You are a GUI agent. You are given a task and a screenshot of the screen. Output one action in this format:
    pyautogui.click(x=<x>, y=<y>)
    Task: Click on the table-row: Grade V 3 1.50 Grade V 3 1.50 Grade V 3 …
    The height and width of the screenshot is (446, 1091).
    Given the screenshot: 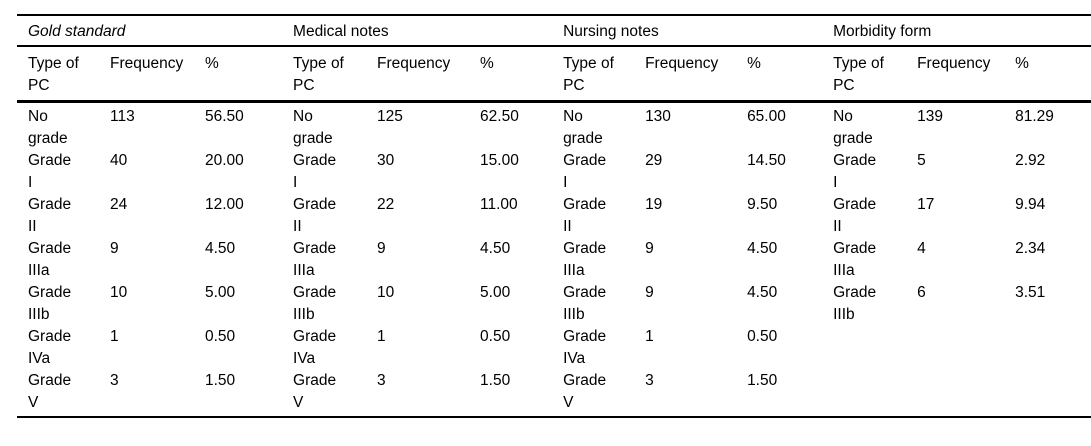 What is the action you would take?
    pyautogui.click(x=554, y=393)
    